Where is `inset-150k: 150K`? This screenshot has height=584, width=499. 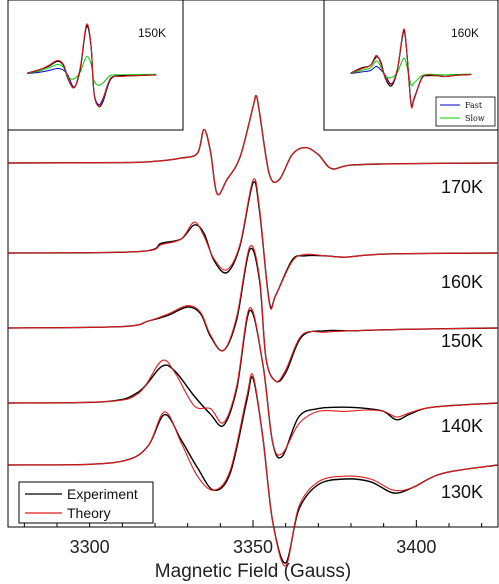
inset-150k: 150K is located at coordinates (95, 65).